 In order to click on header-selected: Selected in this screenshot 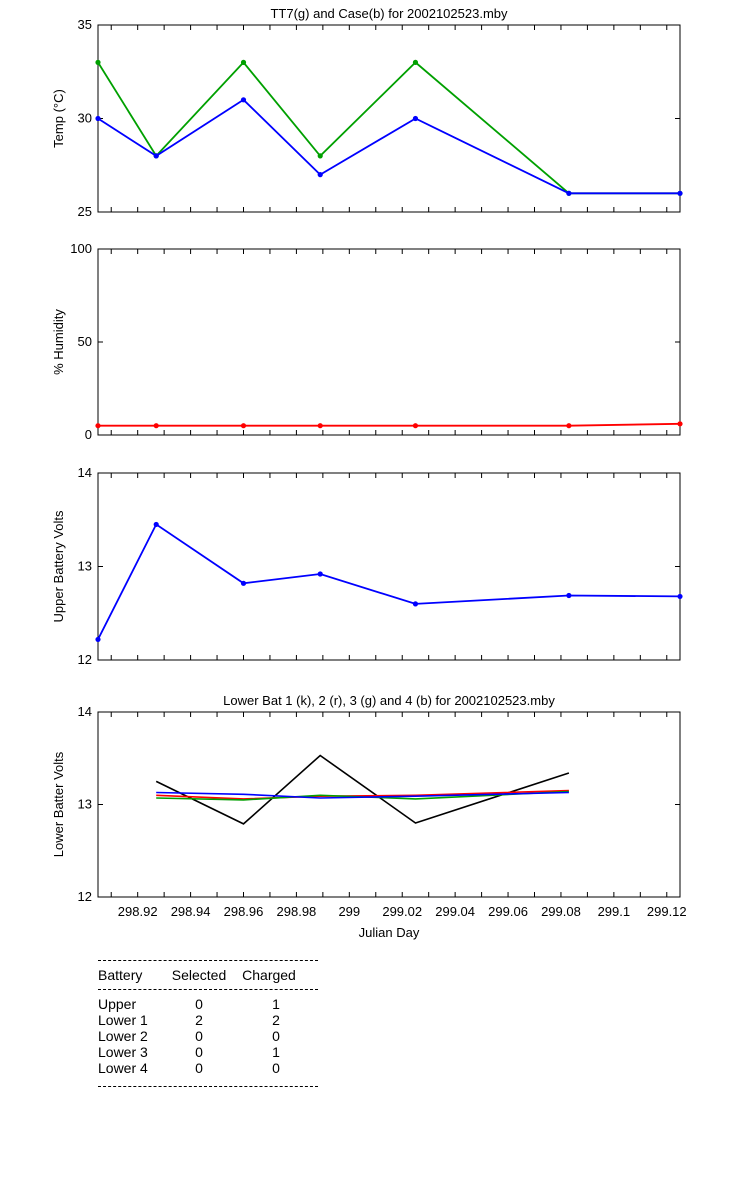, I will do `click(199, 975)`.